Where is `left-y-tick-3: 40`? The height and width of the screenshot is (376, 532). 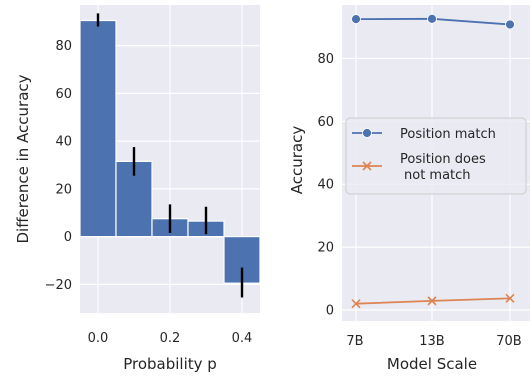
left-y-tick-3: 40 is located at coordinates (63, 142).